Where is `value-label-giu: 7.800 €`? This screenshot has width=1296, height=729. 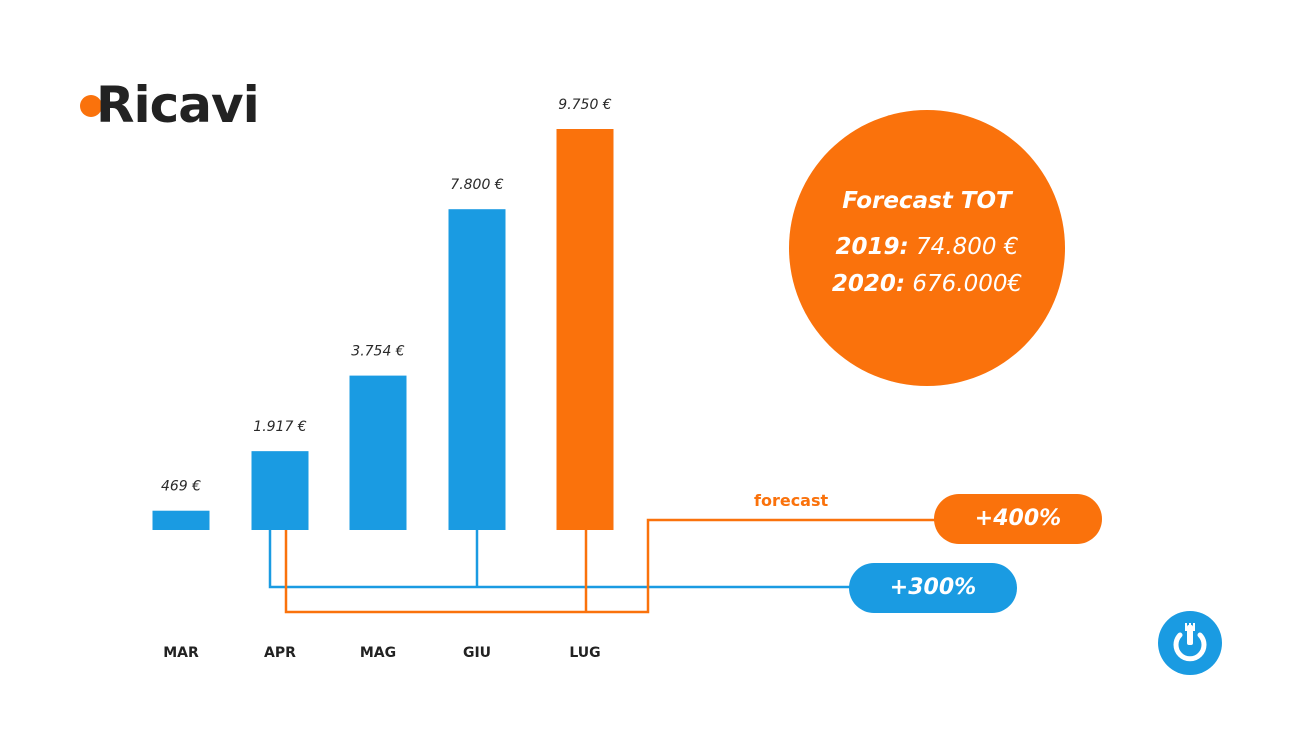
value-label-giu: 7.800 € is located at coordinates (477, 185).